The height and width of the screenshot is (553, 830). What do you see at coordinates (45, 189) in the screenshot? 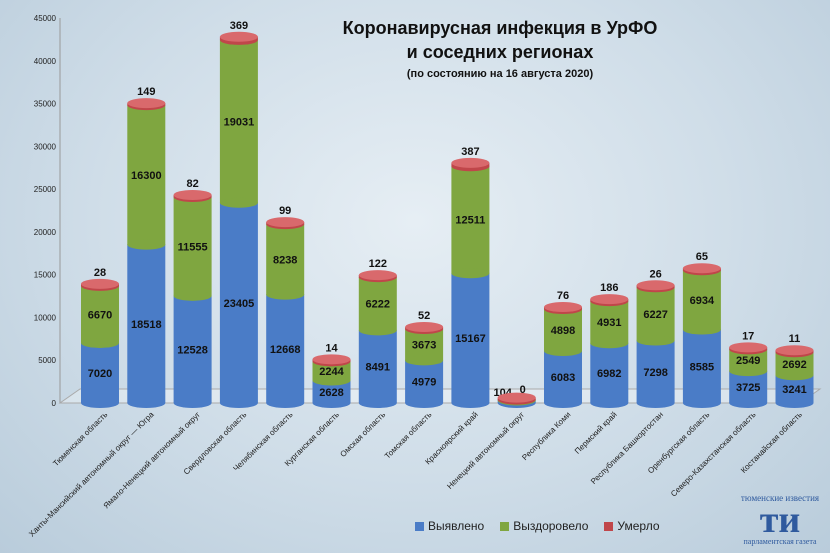
I see `y-tick-label: 25000` at bounding box center [45, 189].